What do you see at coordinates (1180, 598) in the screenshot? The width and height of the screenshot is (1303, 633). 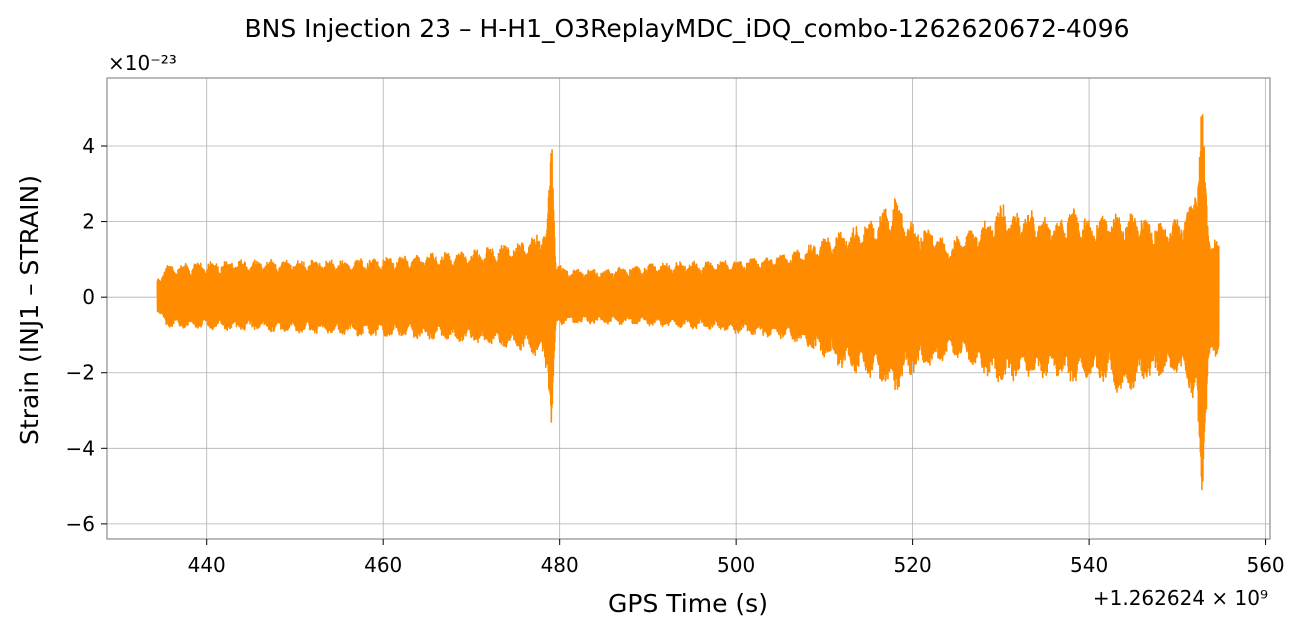 I see `x-offset-label: +1.262624 × 10⁹` at bounding box center [1180, 598].